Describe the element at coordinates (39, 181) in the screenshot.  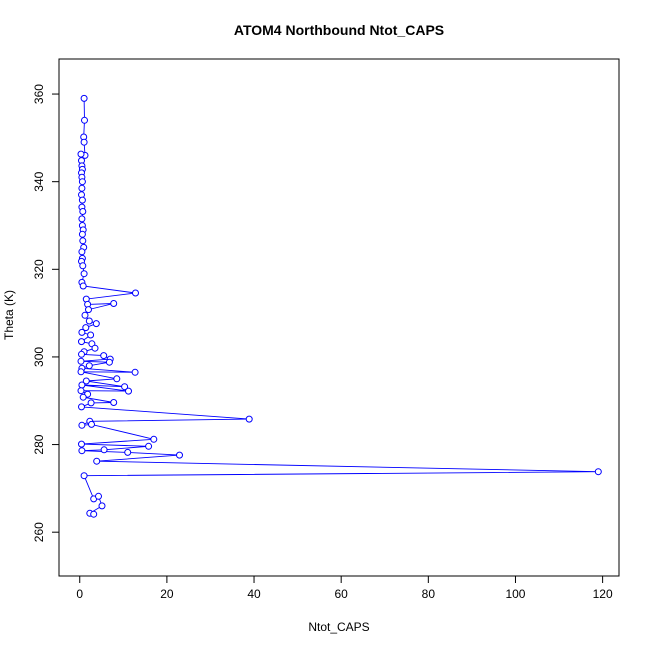
I see `y-tick-label: 340` at that location.